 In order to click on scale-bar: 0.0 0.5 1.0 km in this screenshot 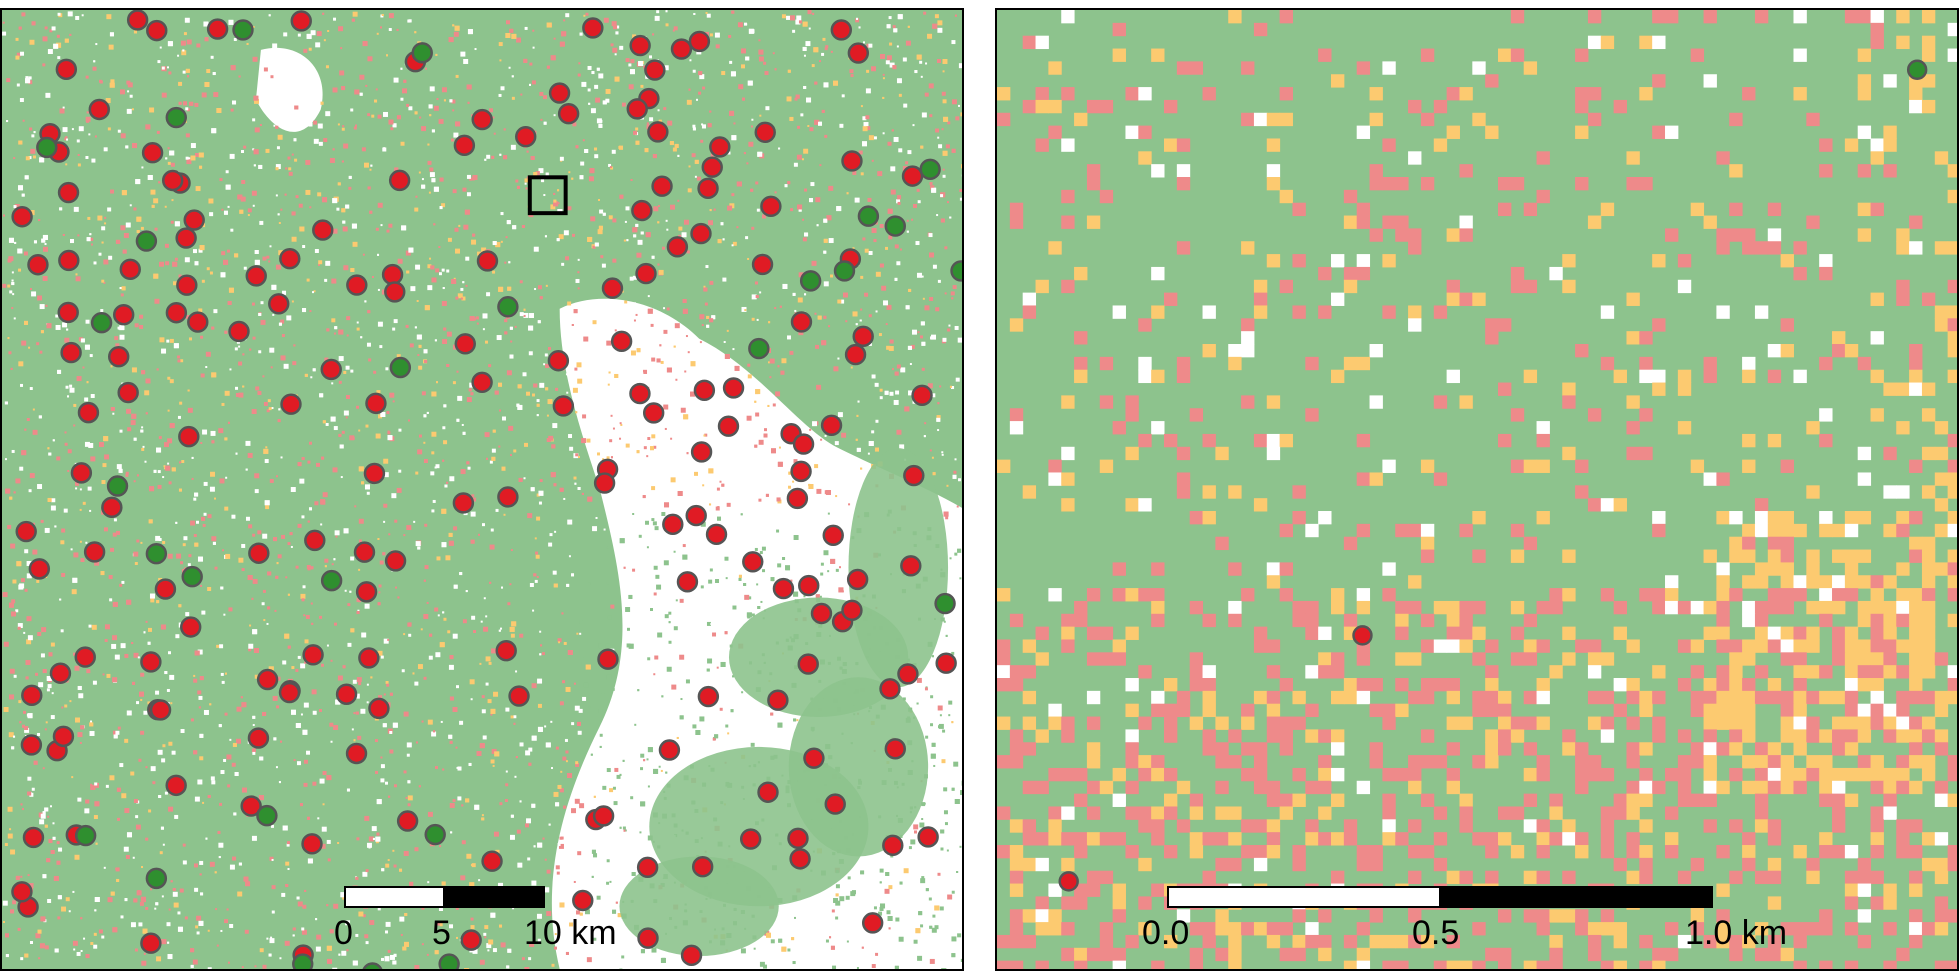, I will do `click(1504, 921)`.